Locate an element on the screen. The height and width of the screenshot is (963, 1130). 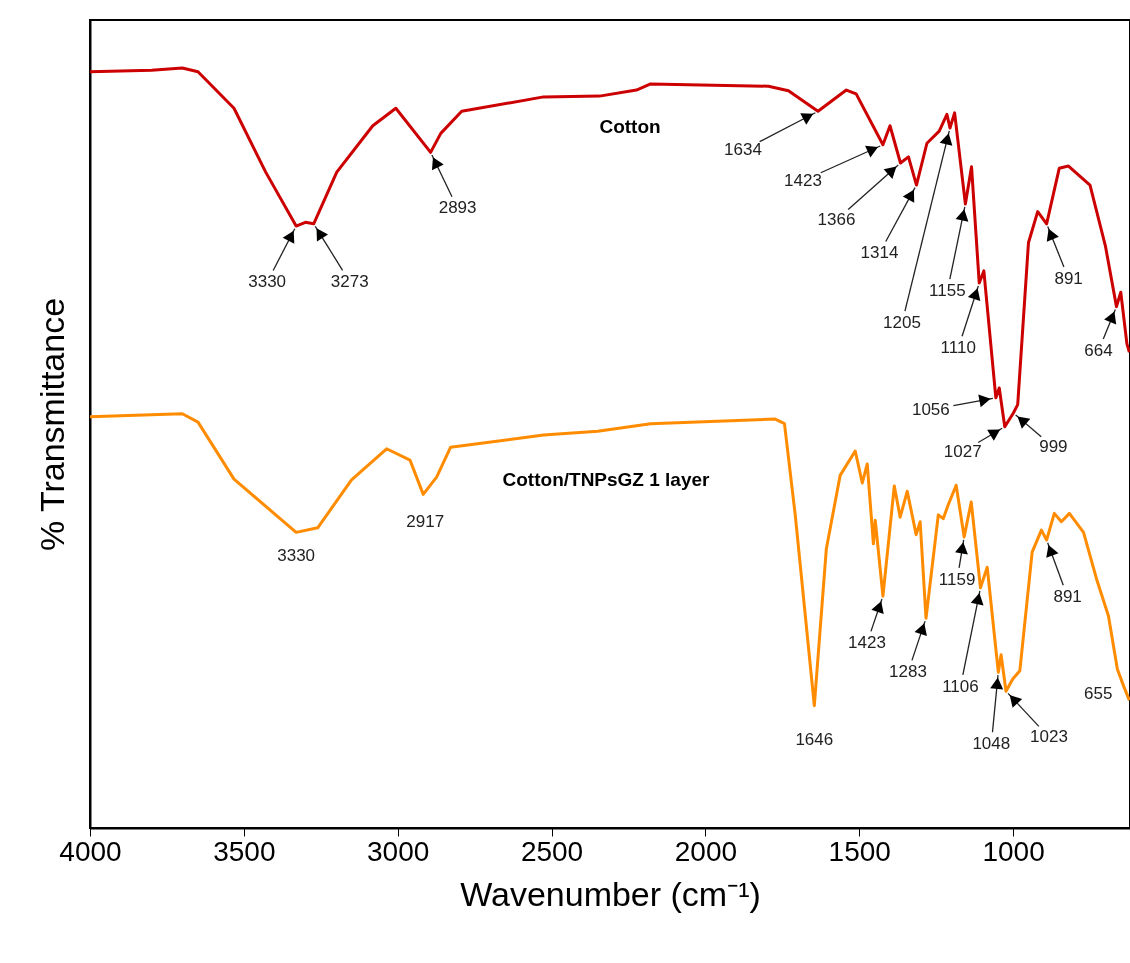
annotation: 2917 is located at coordinates (425, 522).